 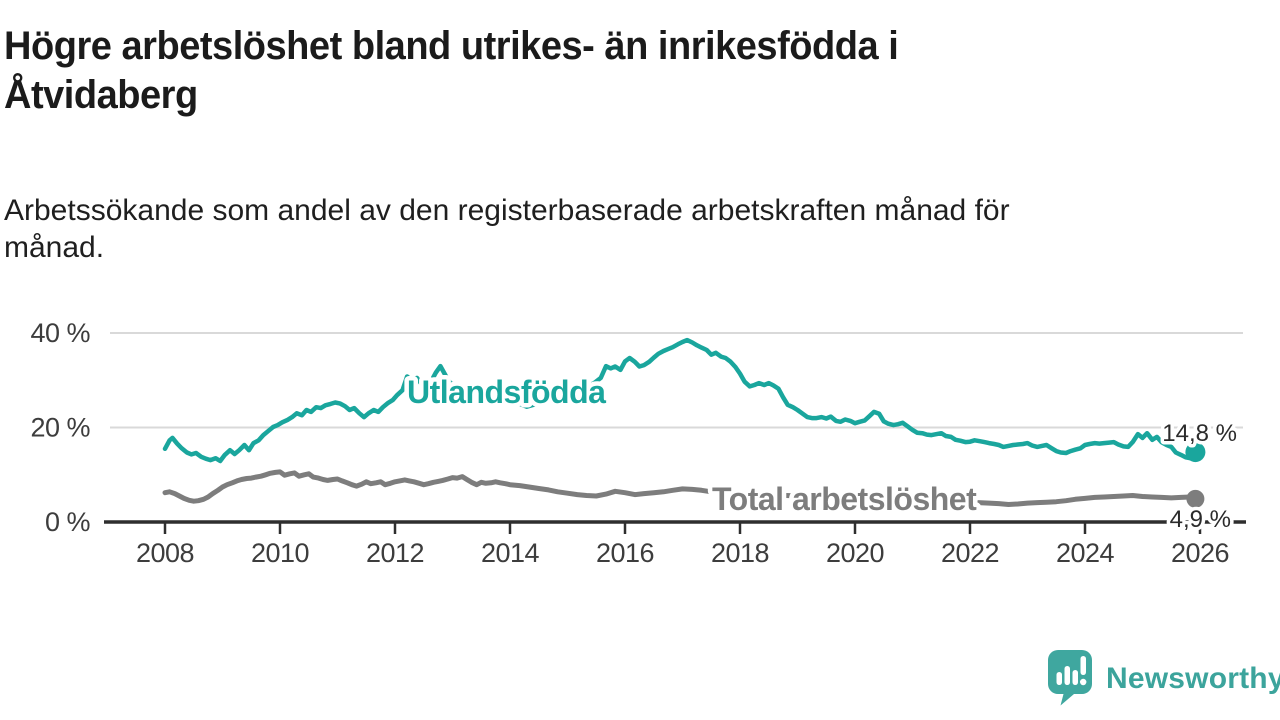 I want to click on y-tick-label-20: 20 %, so click(x=60, y=428).